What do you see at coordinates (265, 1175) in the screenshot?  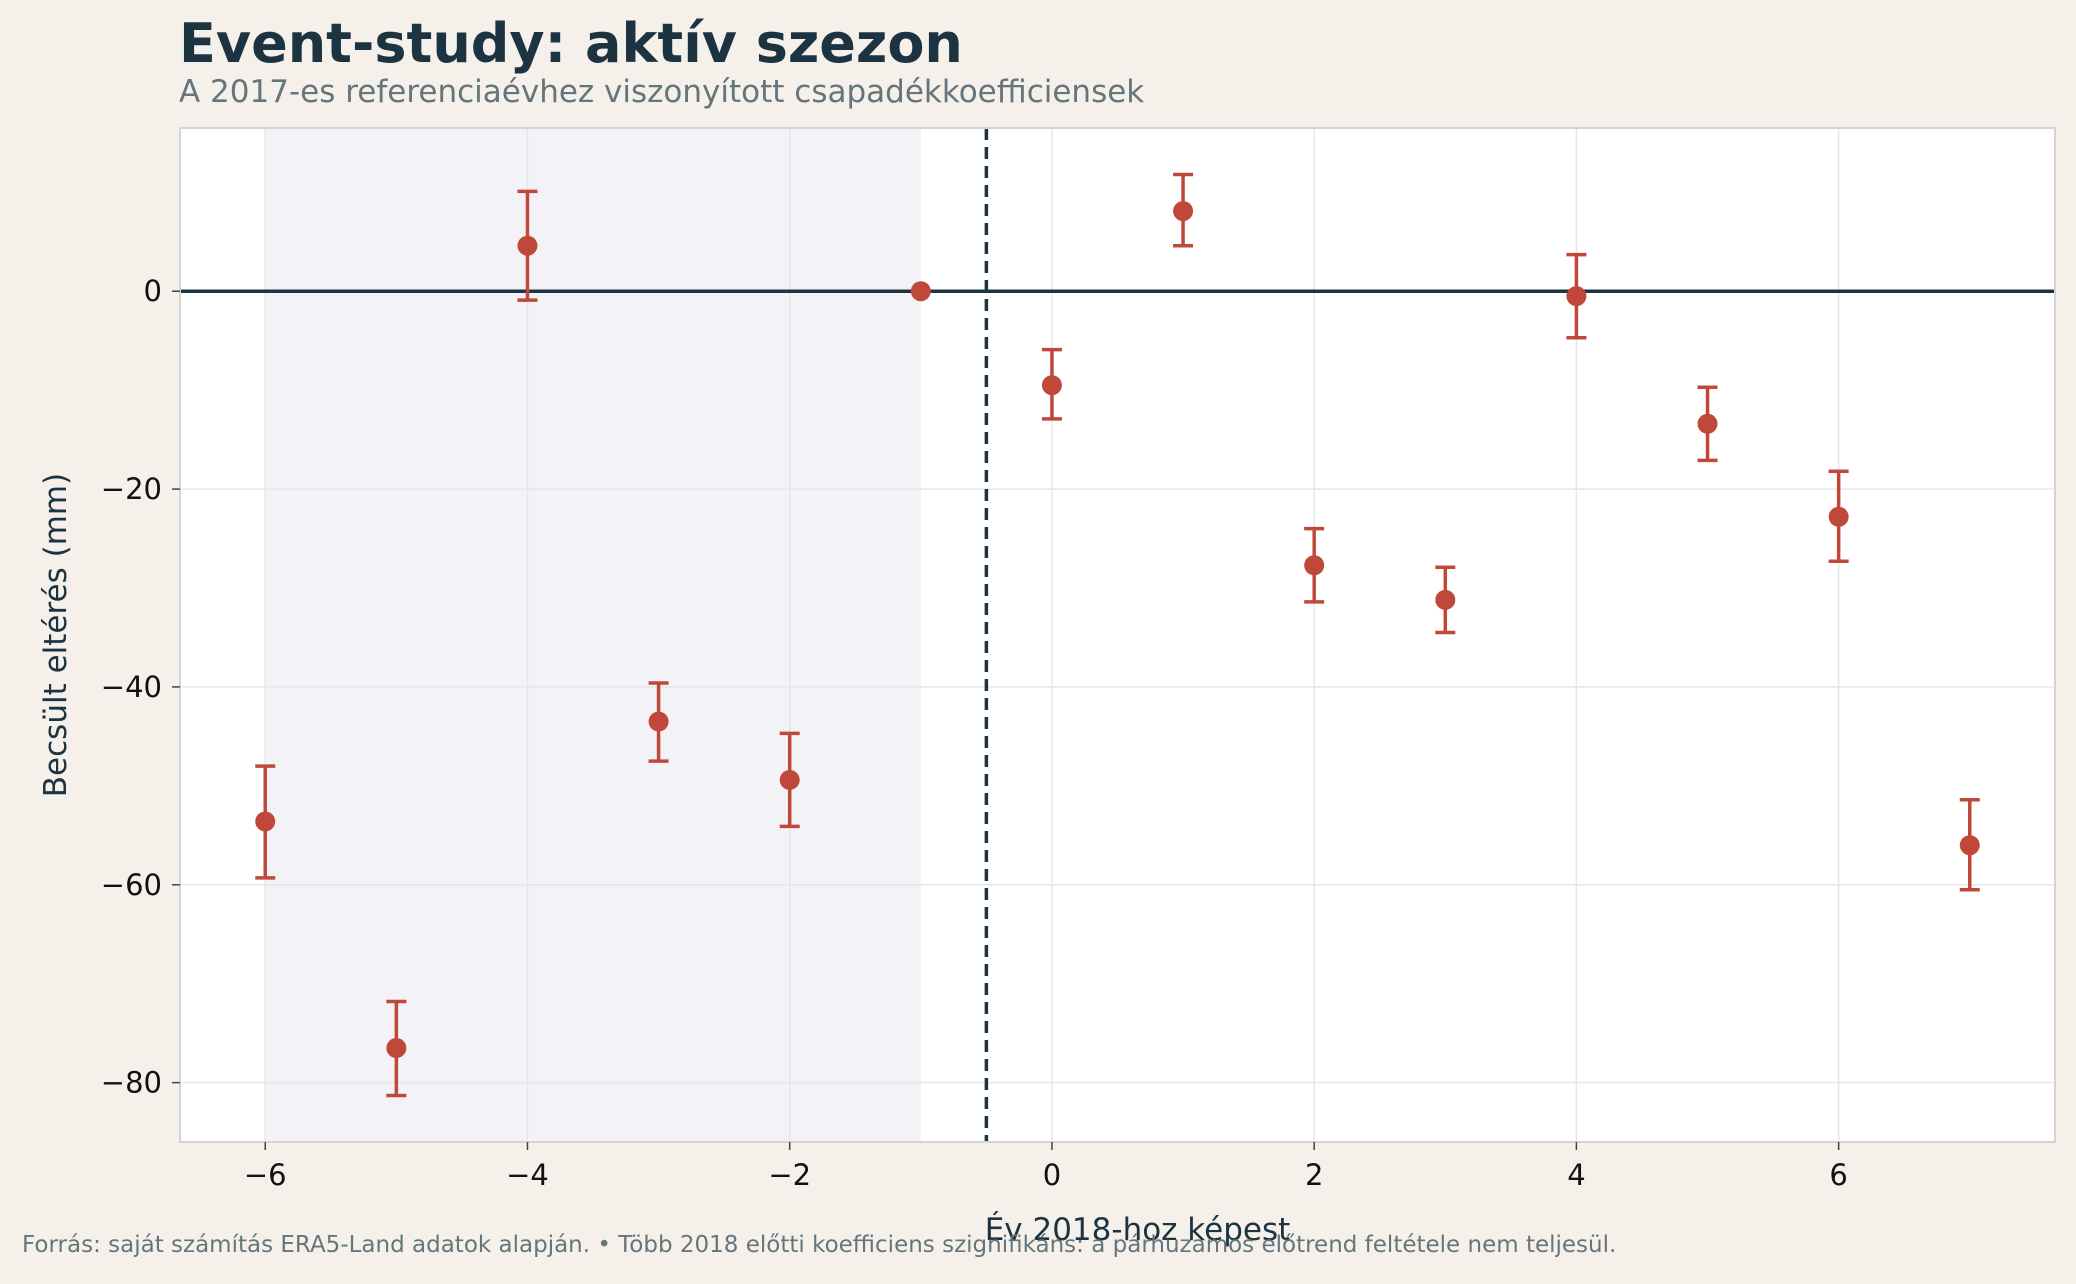 I see `x-tick-label: −6` at bounding box center [265, 1175].